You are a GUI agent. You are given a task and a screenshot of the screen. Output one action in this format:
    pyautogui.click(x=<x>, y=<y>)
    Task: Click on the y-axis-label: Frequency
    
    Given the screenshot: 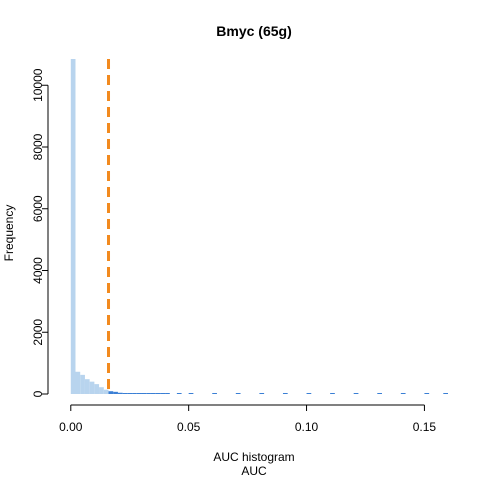 What is the action you would take?
    pyautogui.click(x=9, y=233)
    